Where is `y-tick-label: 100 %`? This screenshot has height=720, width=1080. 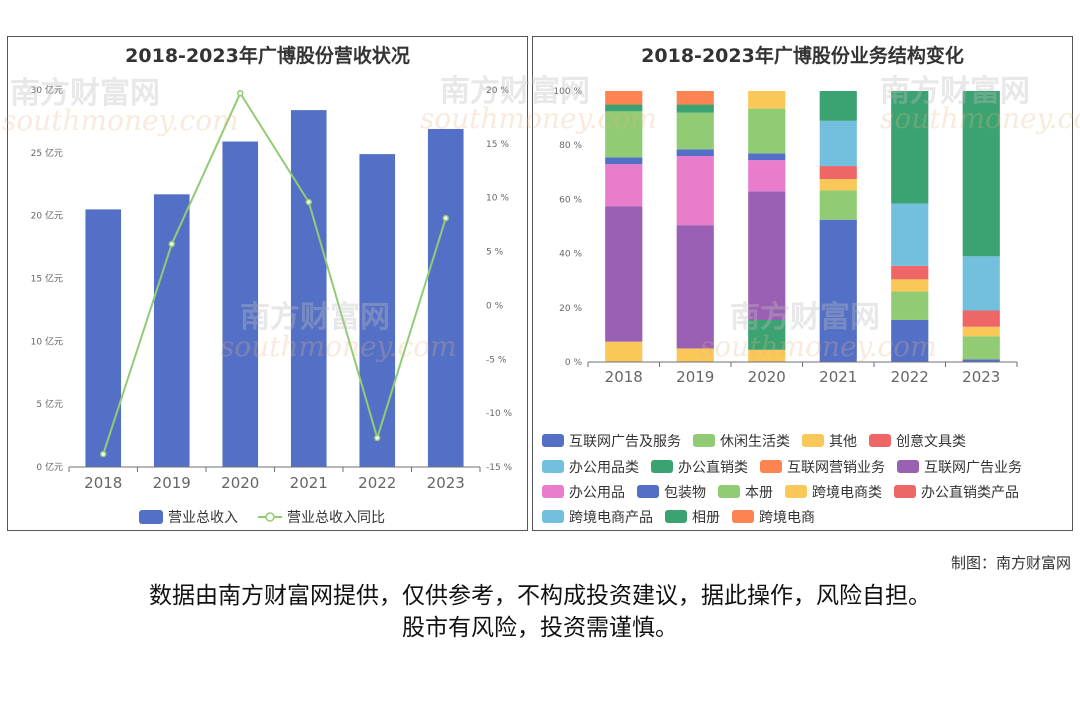 y-tick-label: 100 % is located at coordinates (567, 92).